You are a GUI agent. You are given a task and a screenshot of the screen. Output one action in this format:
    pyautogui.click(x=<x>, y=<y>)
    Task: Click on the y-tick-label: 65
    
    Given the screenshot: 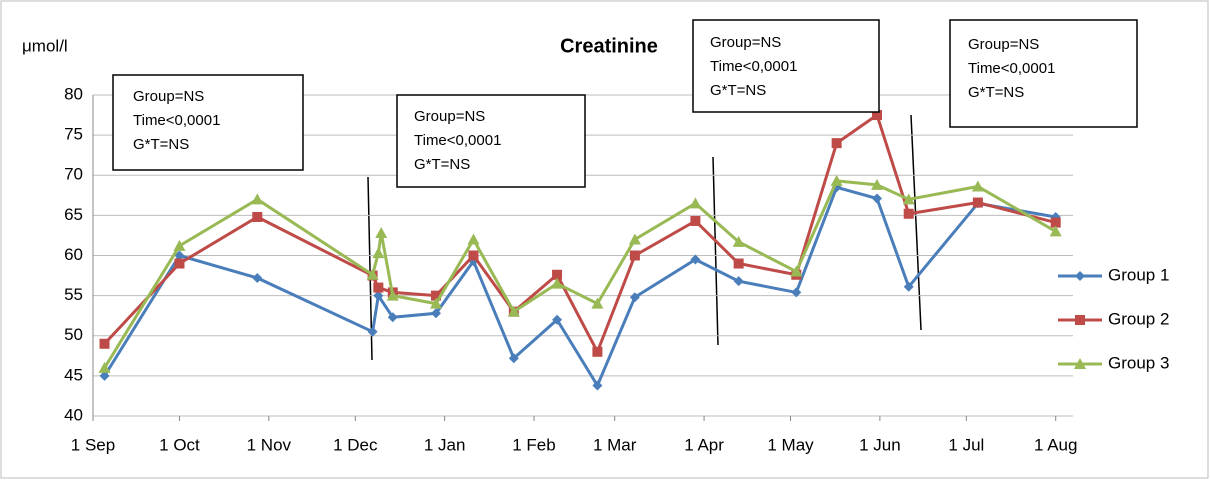 What is the action you would take?
    pyautogui.click(x=73, y=214)
    